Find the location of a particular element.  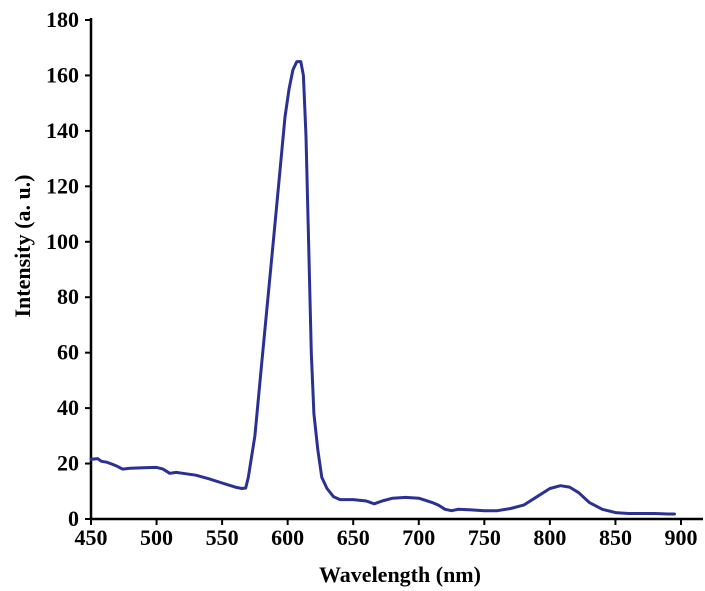

y-tick-label: 160 is located at coordinates (62, 74).